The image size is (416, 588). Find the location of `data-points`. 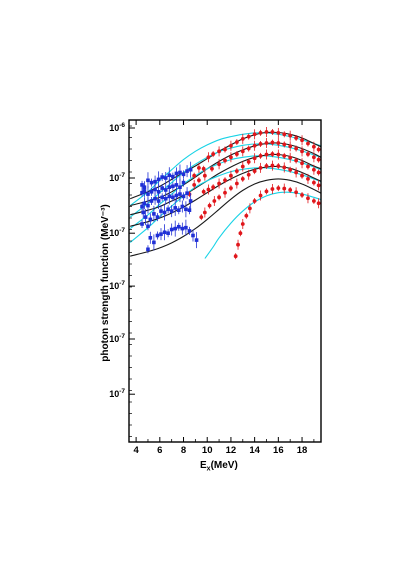

data-points is located at coordinates (230, 193).